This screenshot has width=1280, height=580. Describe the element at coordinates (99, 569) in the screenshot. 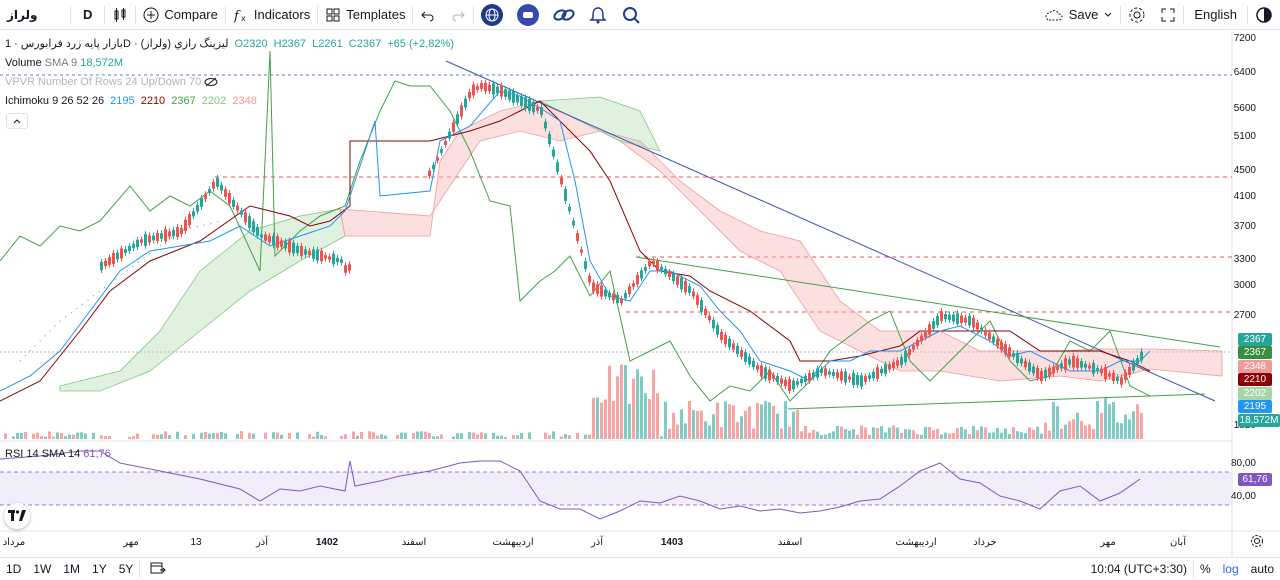

I see `range-button-1y: 1Y` at that location.